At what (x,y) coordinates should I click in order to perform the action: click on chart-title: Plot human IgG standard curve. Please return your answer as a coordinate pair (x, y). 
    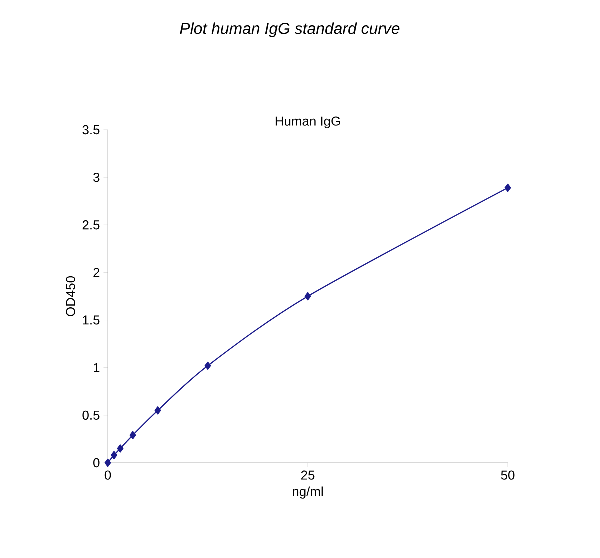
    Looking at the image, I should click on (290, 30).